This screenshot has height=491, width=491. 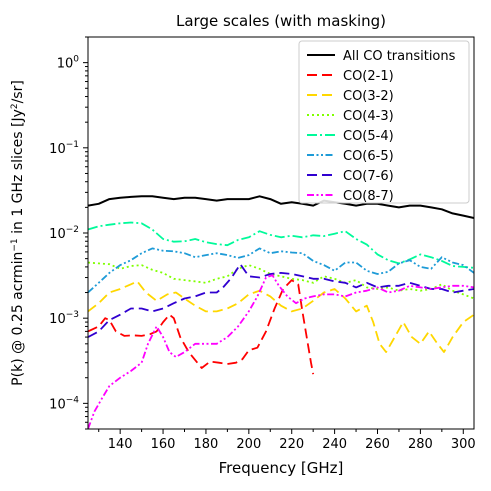 What do you see at coordinates (163, 444) in the screenshot?
I see `x-tick-label: 160` at bounding box center [163, 444].